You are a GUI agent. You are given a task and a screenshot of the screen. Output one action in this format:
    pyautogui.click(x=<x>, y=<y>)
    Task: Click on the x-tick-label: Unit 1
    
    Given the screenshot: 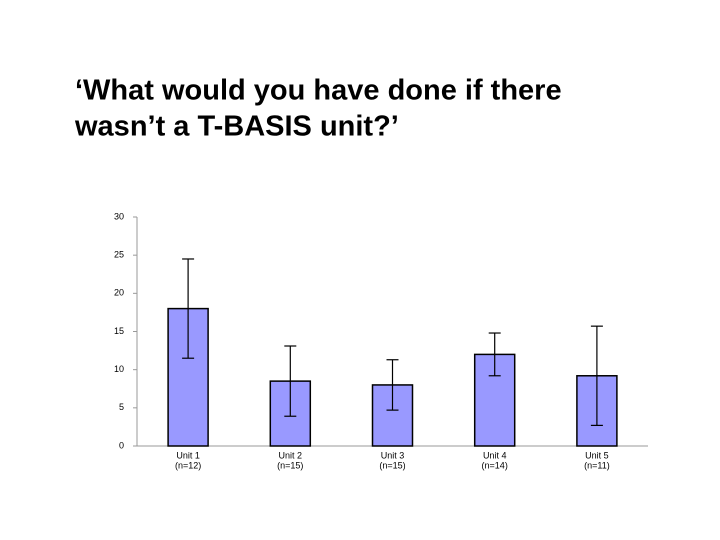 What is the action you would take?
    pyautogui.click(x=188, y=455)
    